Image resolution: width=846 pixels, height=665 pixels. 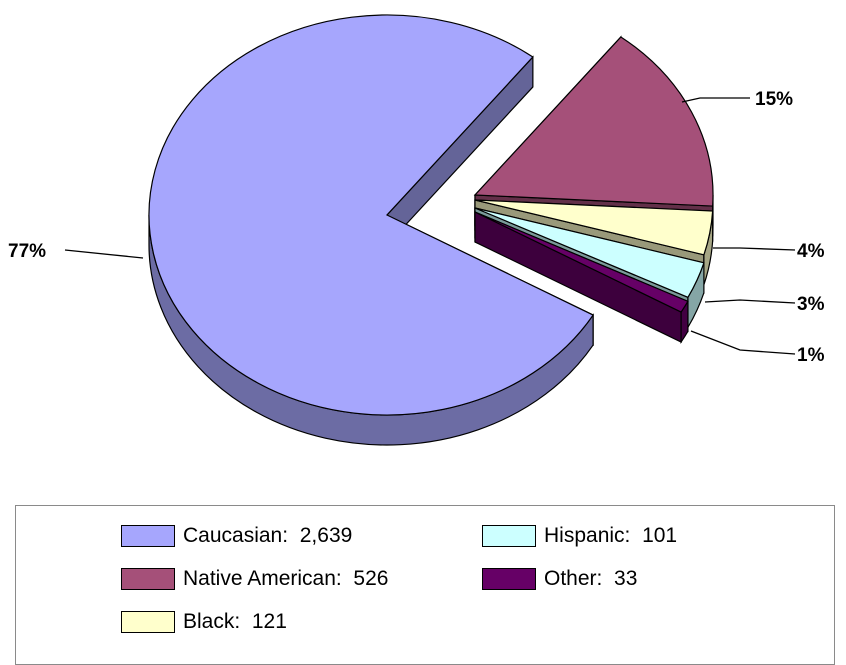 I want to click on legend-item-native-american: Native American: 526, so click(x=254, y=579).